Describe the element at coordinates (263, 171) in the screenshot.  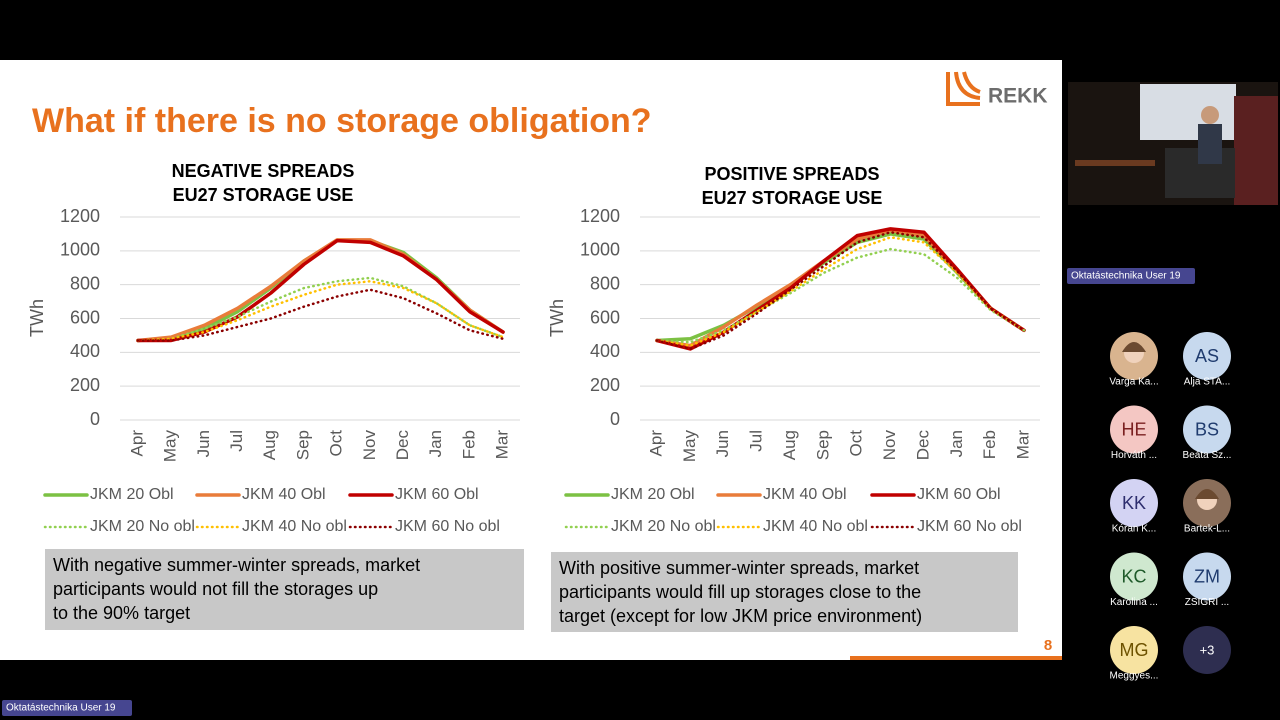
I see `chart-title: NEGATIVE SPREADS` at that location.